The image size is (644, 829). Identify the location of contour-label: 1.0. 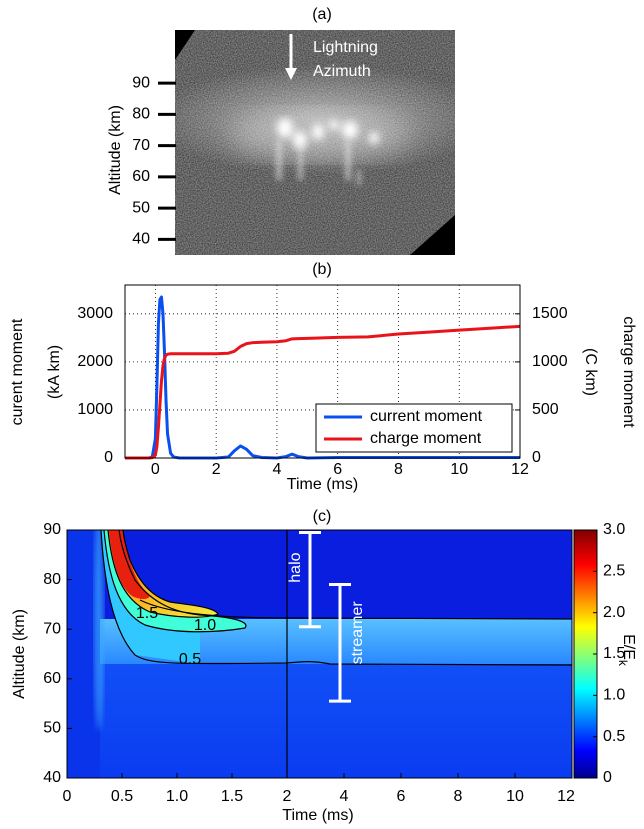
(205, 625).